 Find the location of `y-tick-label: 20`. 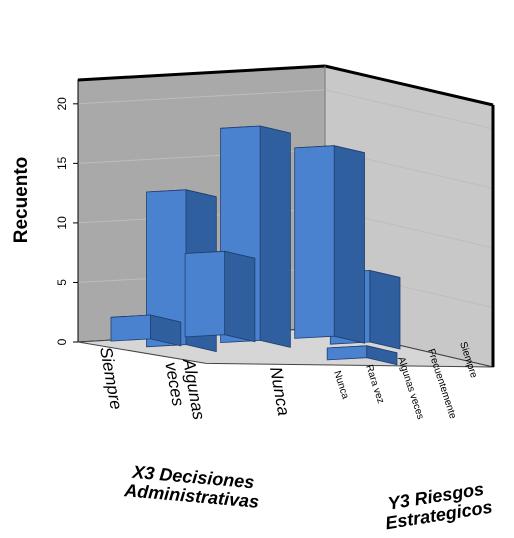

y-tick-label: 20 is located at coordinates (62, 104).